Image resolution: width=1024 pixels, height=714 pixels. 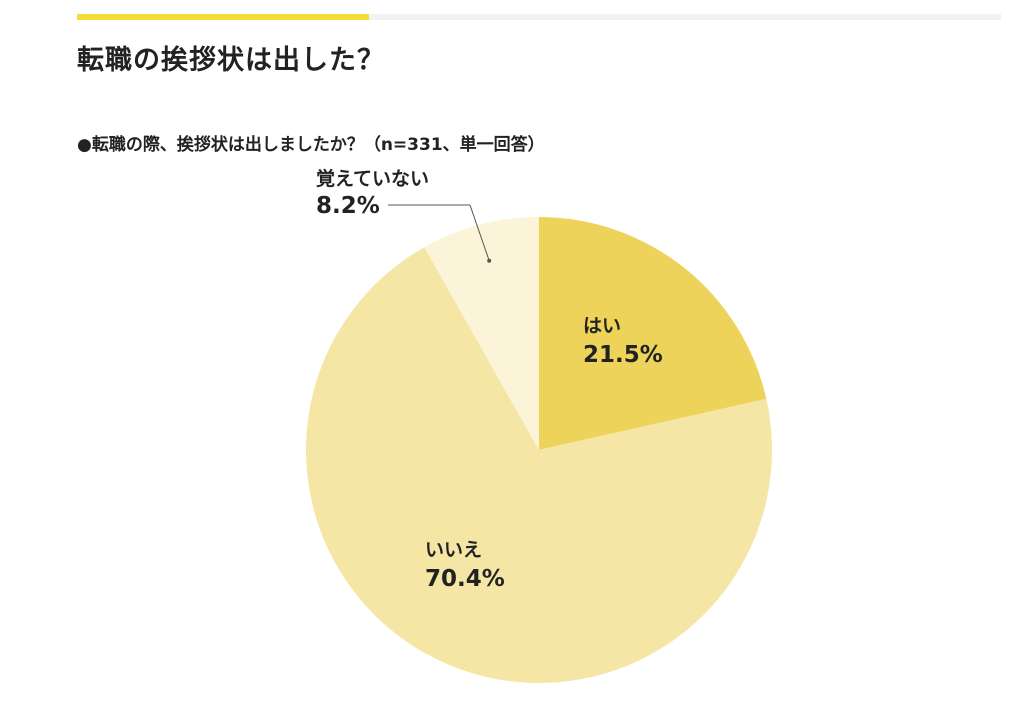 I want to click on chart-title: ●転職の際、挨拶状は出しましたか？（n=331、単一回答）, so click(x=311, y=145).